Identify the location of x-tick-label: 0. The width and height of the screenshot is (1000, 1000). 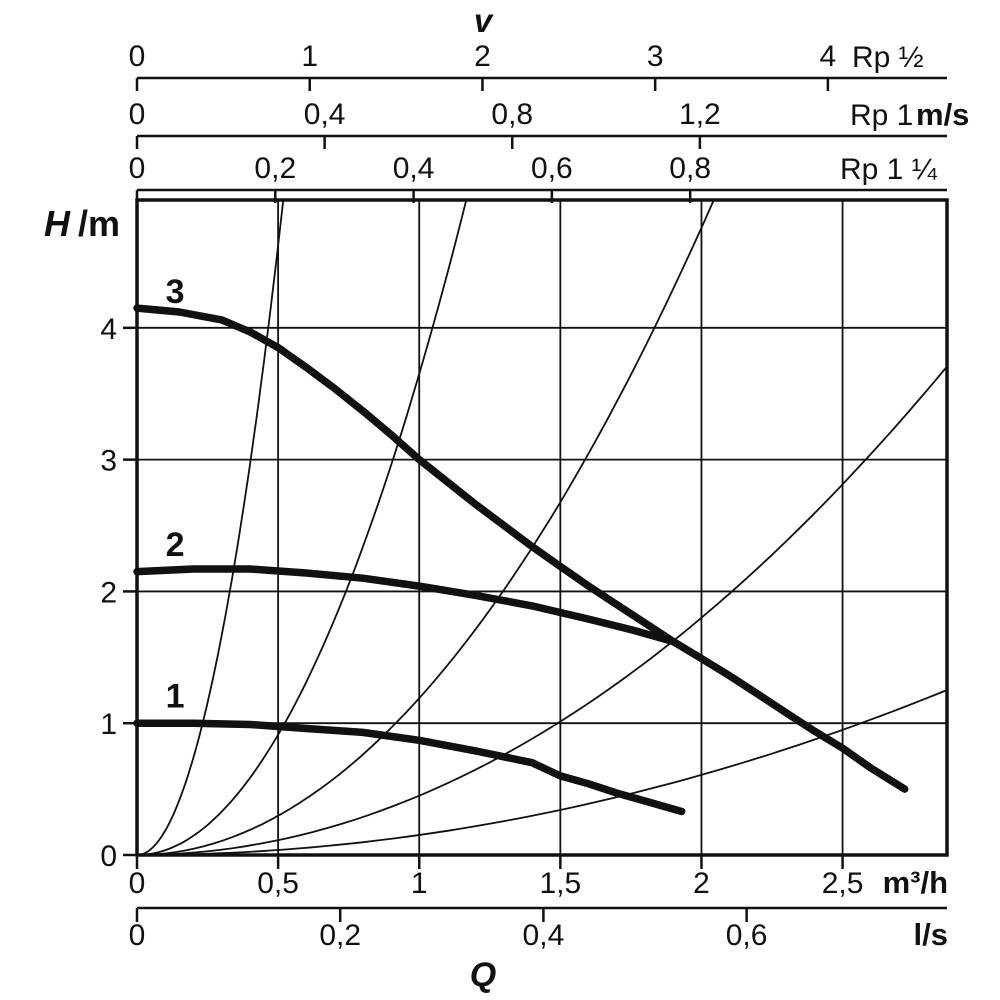
(137, 883).